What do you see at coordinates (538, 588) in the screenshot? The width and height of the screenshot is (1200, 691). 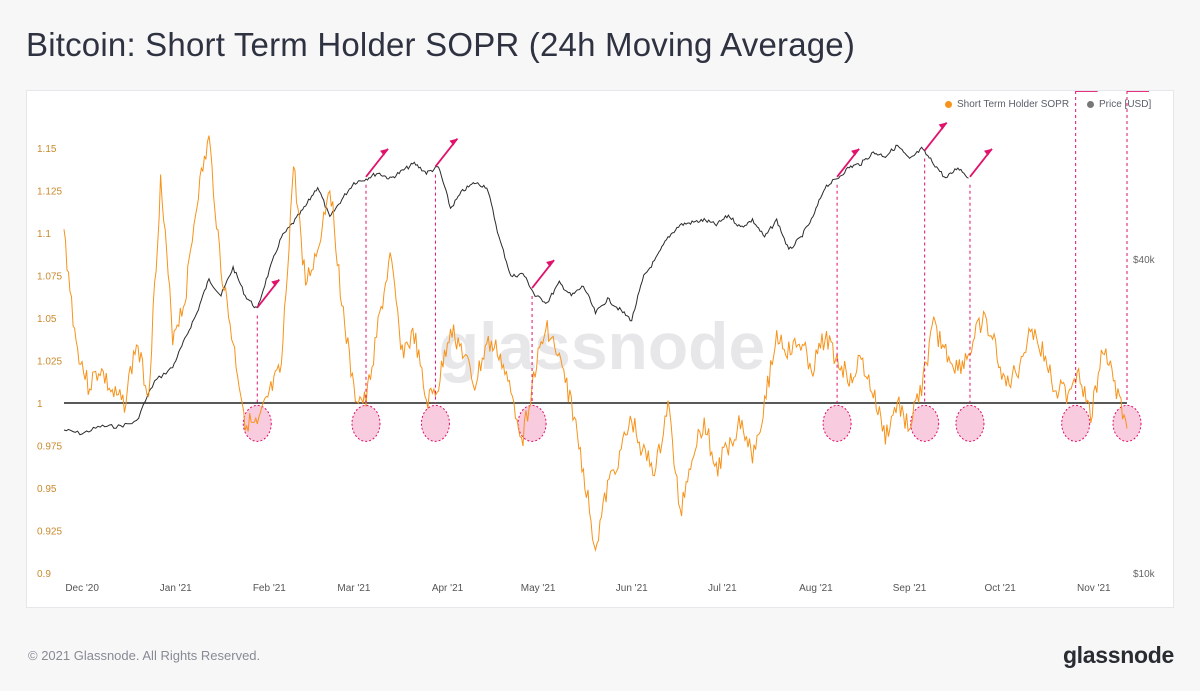 I see `x-tick-label: May '21` at bounding box center [538, 588].